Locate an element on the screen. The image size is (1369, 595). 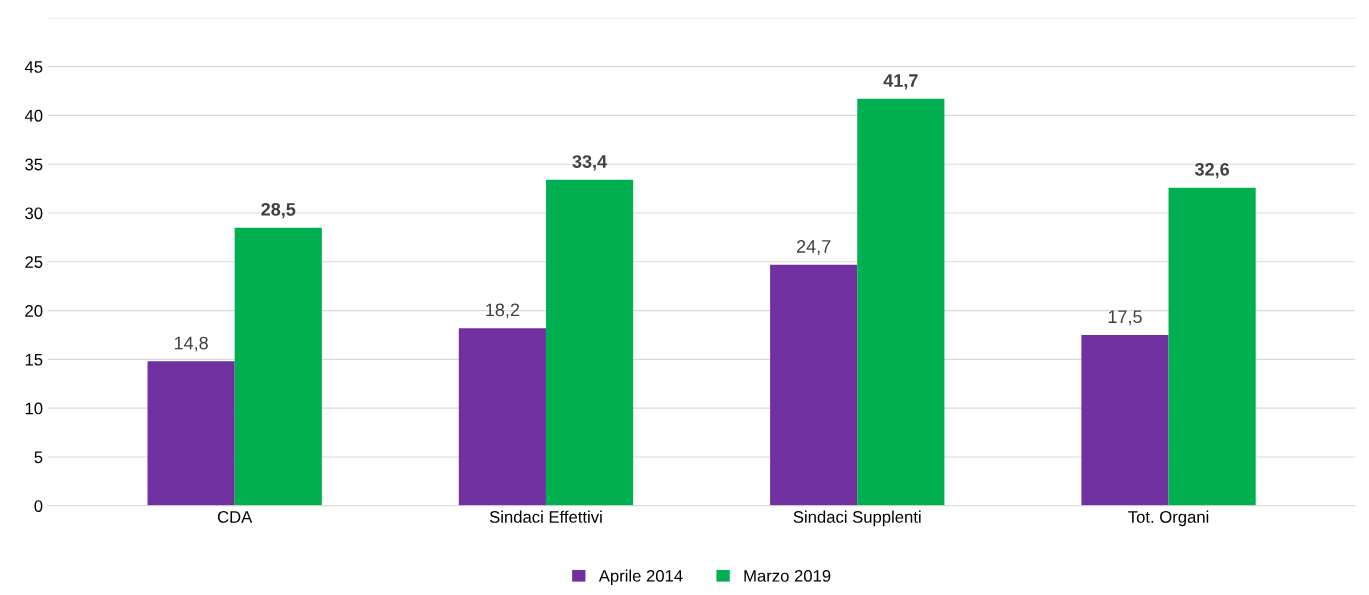
y-tick-label: 15 is located at coordinates (34, 359).